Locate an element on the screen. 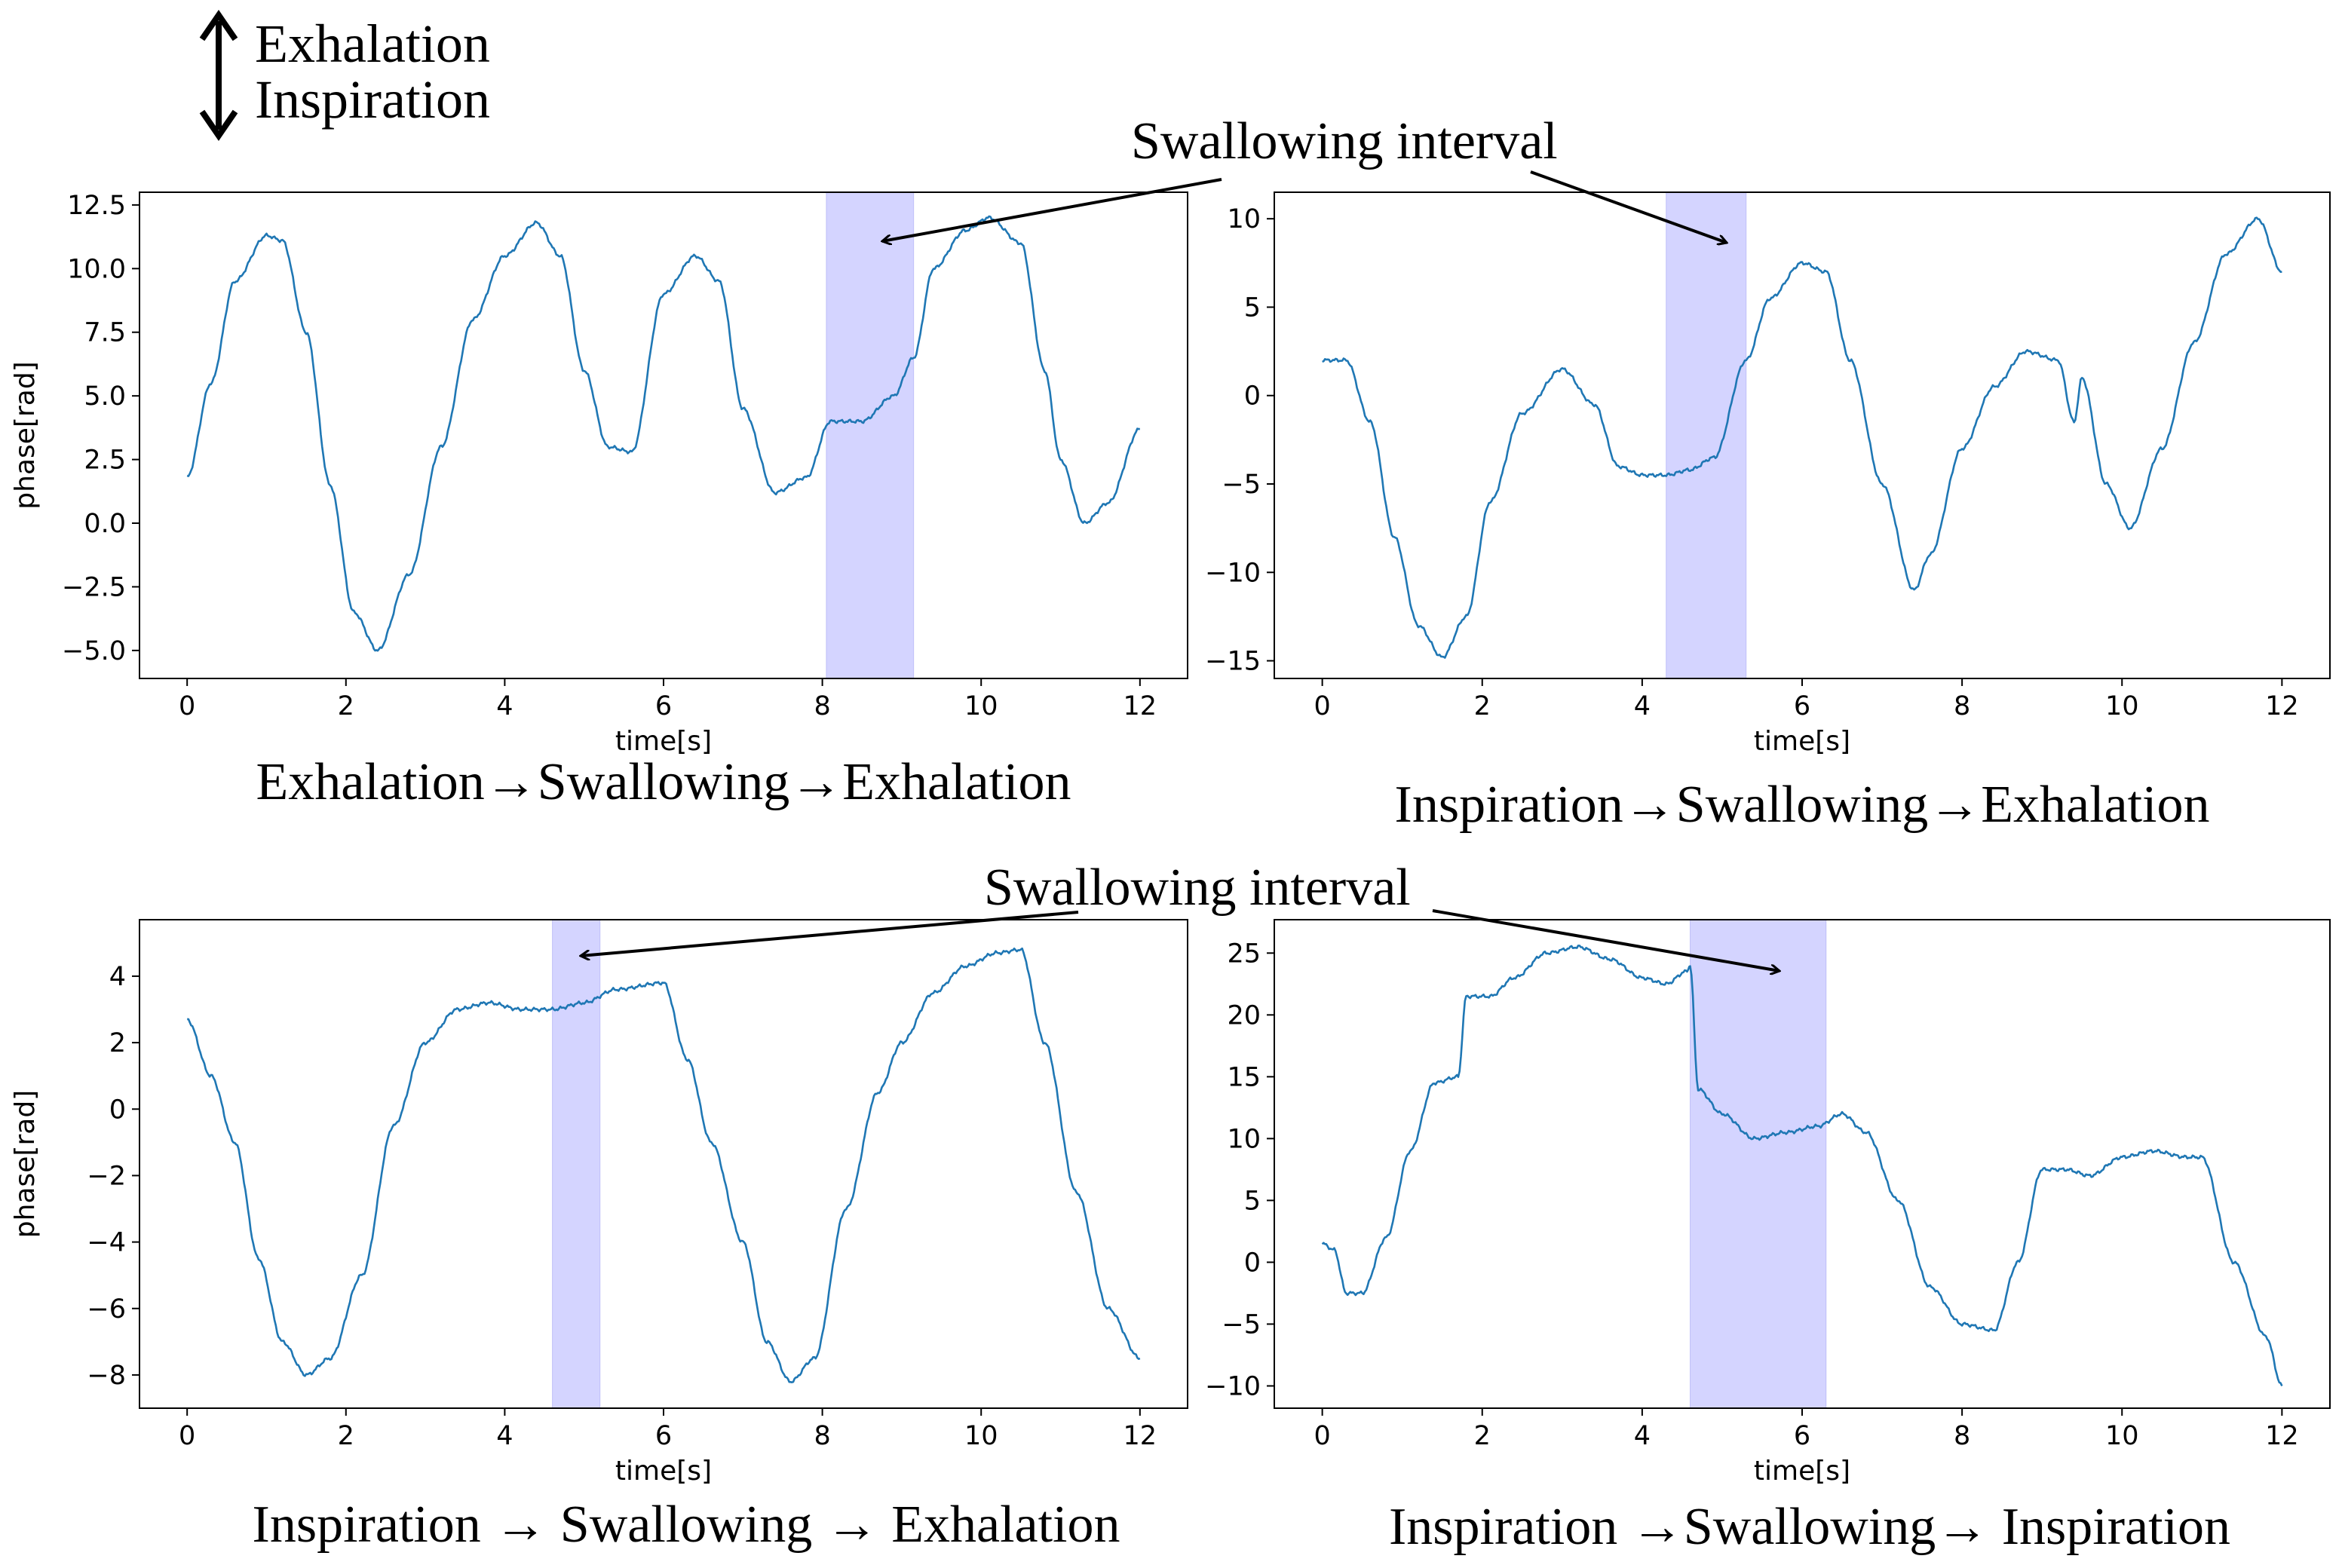 Image resolution: width=2342 pixels, height=1568 pixels. y-tick-label: 2.5 is located at coordinates (105, 461).